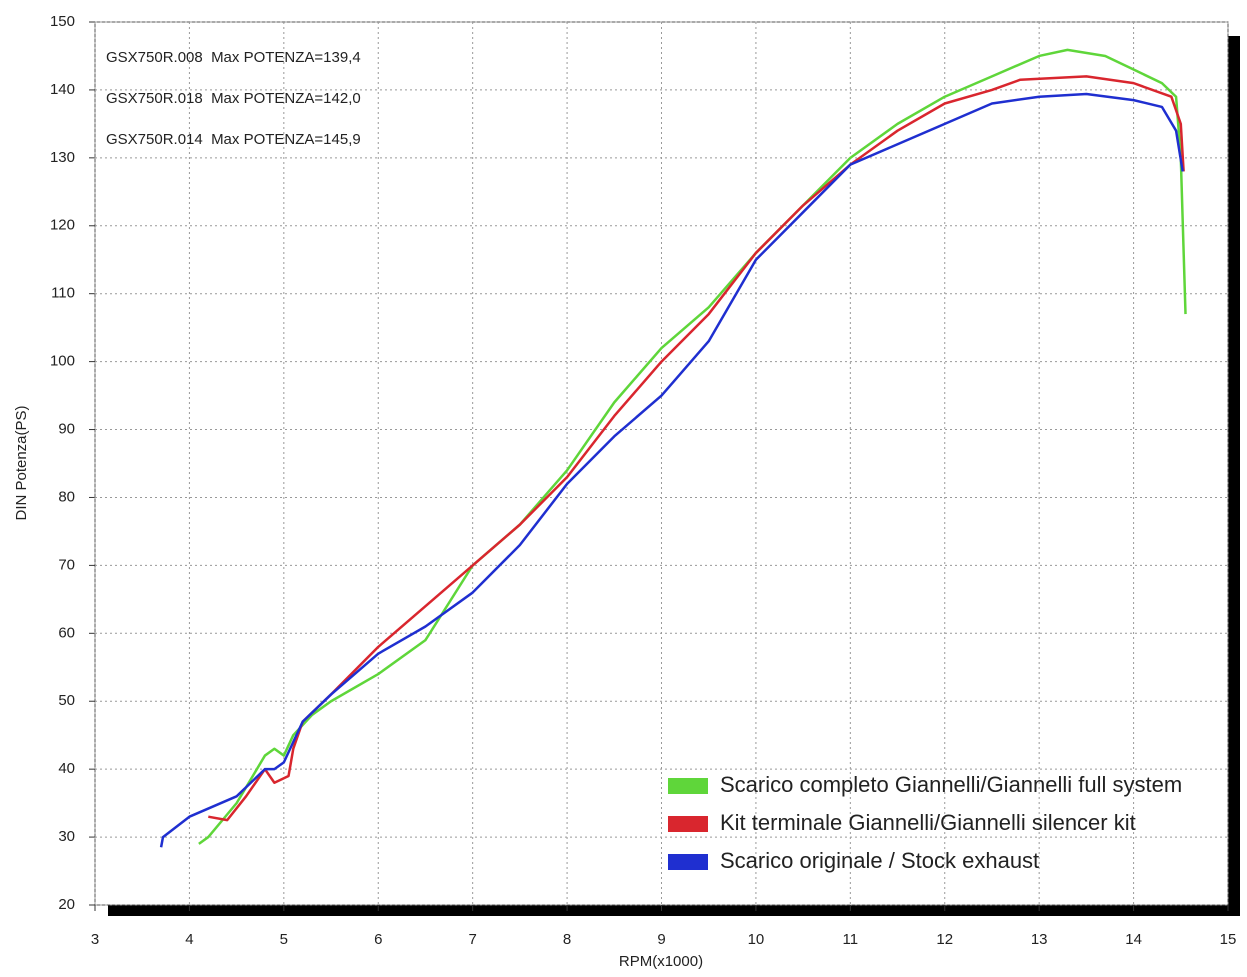 The height and width of the screenshot is (977, 1247). Describe the element at coordinates (63, 293) in the screenshot. I see `y-tick-label: 110` at that location.